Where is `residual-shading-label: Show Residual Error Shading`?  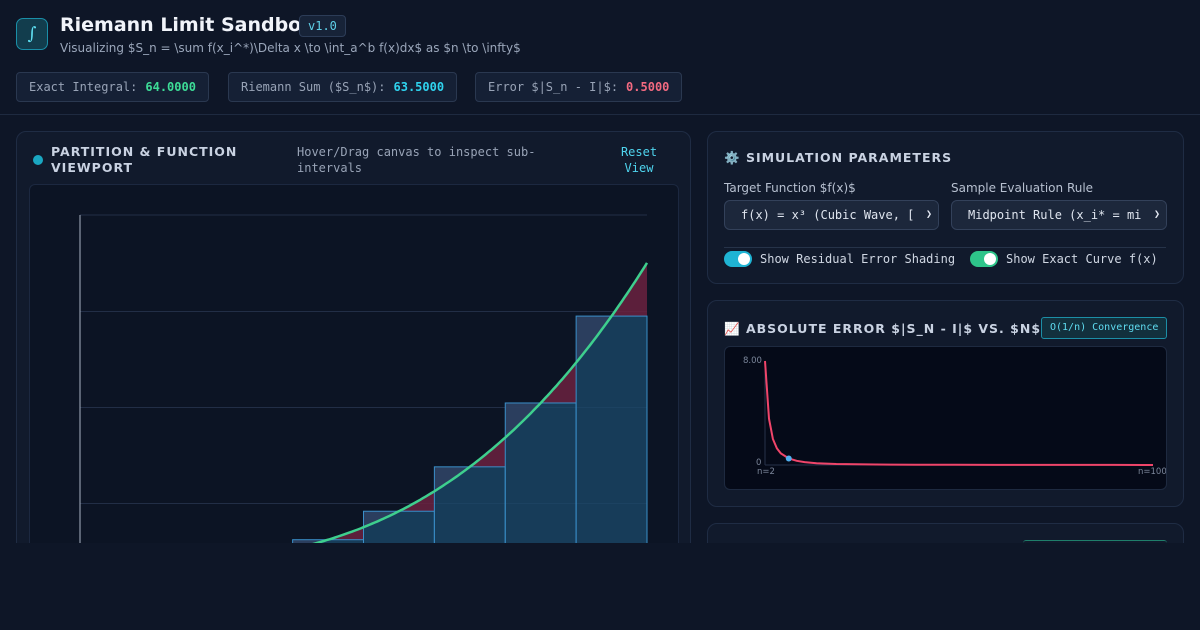
residual-shading-label: Show Residual Error Shading is located at coordinates (858, 259).